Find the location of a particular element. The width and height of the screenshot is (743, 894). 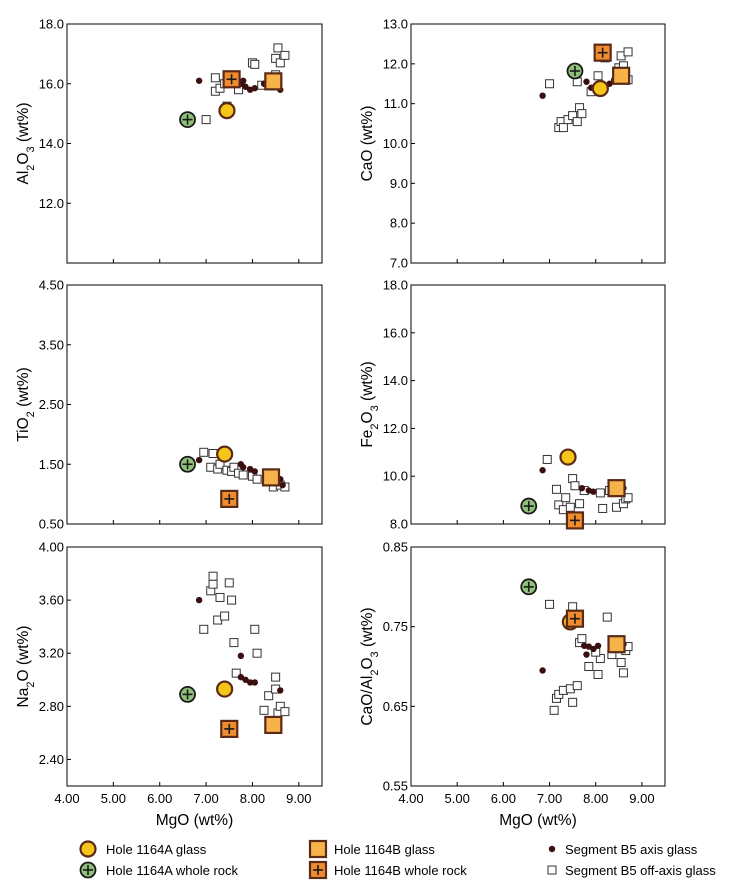

x-tick-label: 6.00 is located at coordinates (503, 798).